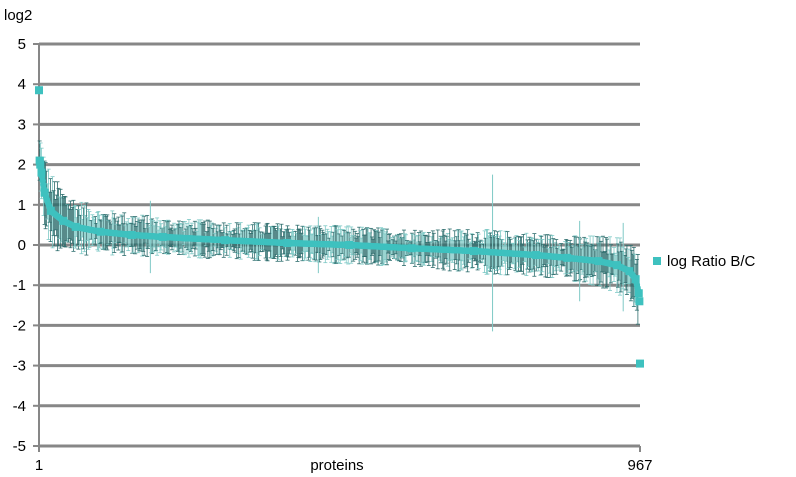 The height and width of the screenshot is (477, 796). I want to click on y-tick-label: -4, so click(19, 406).